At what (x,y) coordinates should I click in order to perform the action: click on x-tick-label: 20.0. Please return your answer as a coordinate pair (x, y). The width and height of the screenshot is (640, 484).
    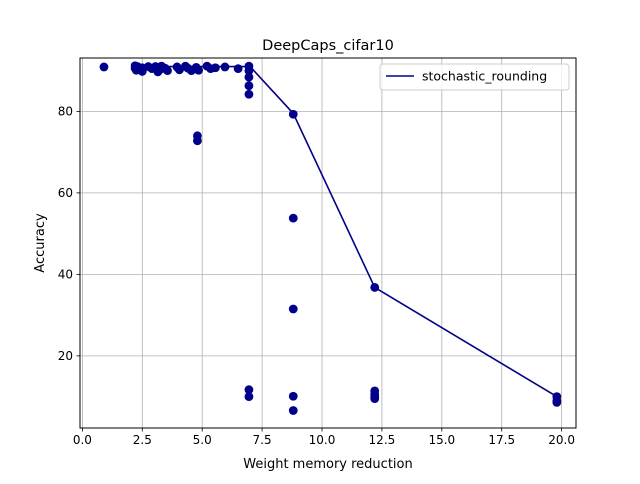
    Looking at the image, I should click on (561, 440).